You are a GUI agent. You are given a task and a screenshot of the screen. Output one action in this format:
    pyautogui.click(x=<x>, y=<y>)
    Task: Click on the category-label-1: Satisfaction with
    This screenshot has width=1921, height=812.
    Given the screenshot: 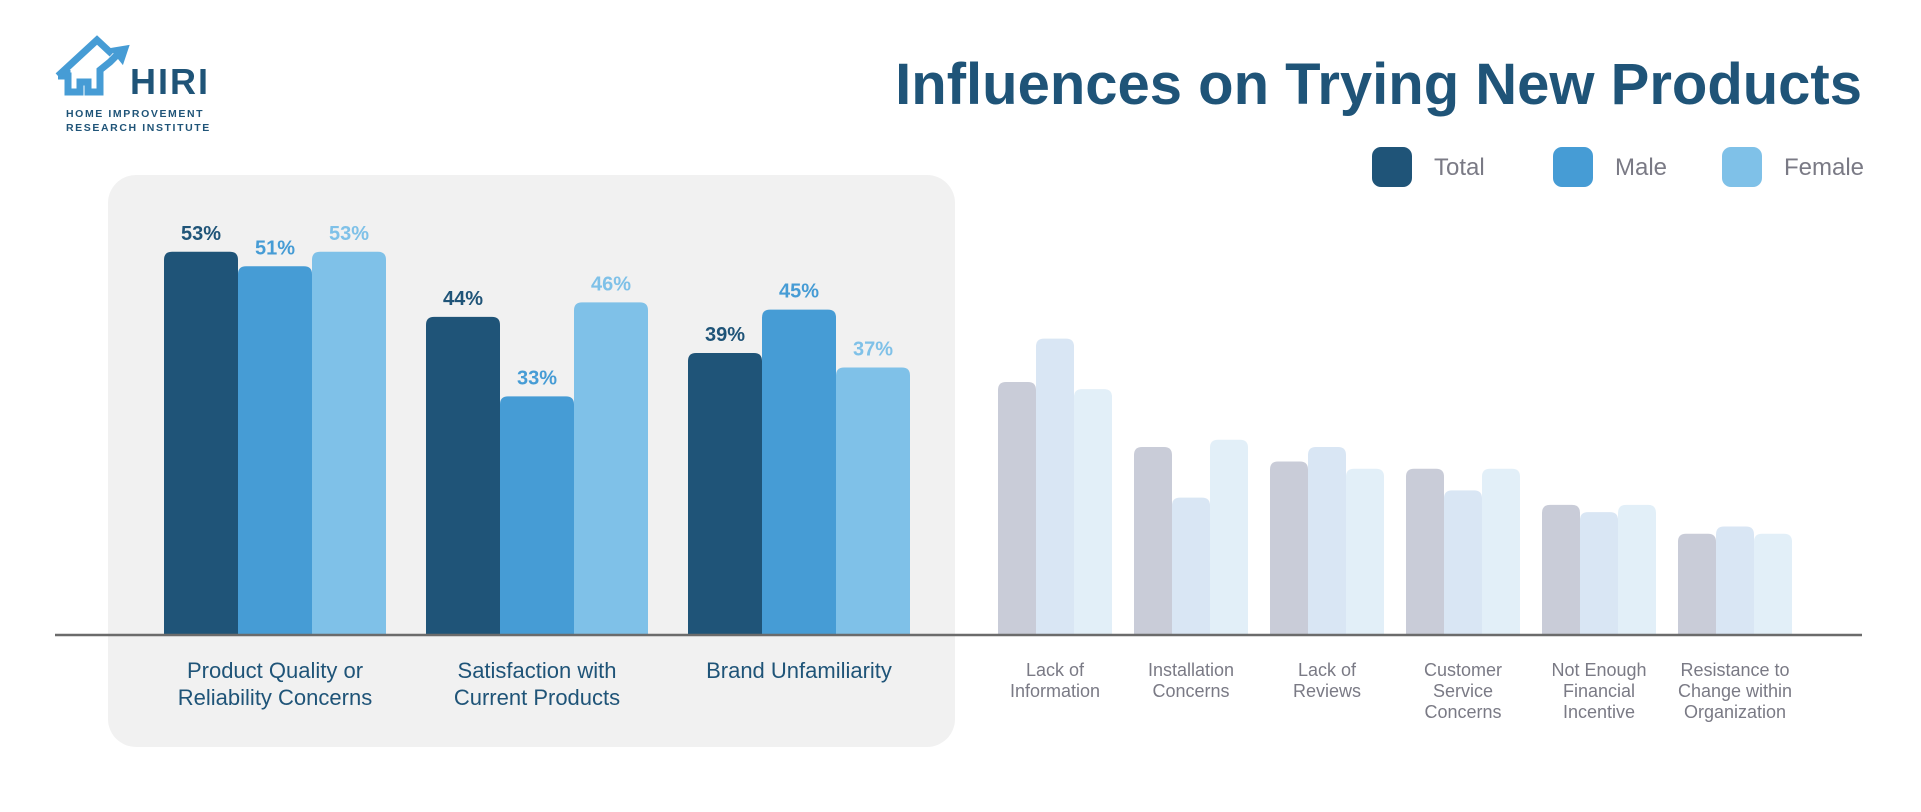 What is the action you would take?
    pyautogui.click(x=537, y=670)
    